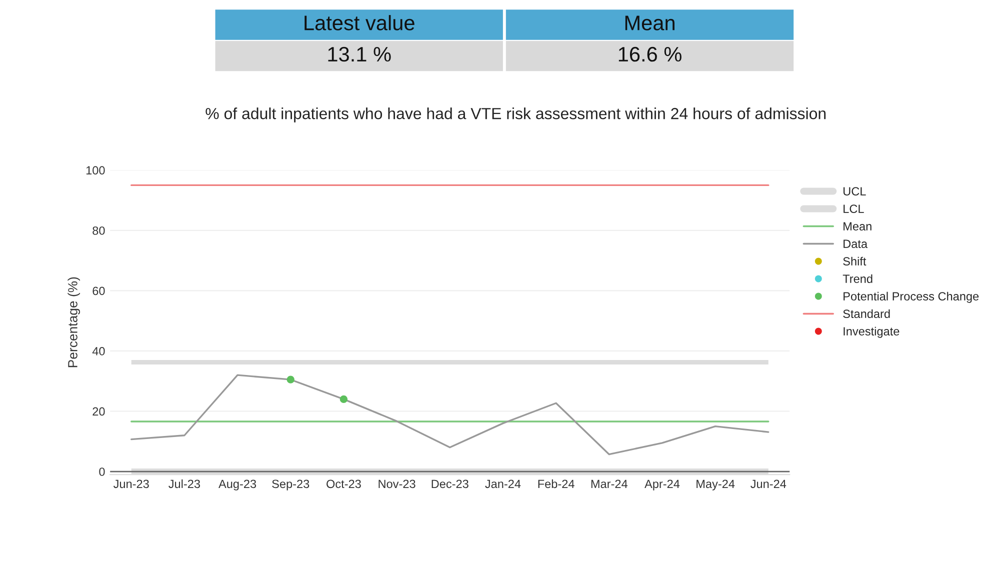  Describe the element at coordinates (649, 23) in the screenshot. I see `text: Mean` at that location.